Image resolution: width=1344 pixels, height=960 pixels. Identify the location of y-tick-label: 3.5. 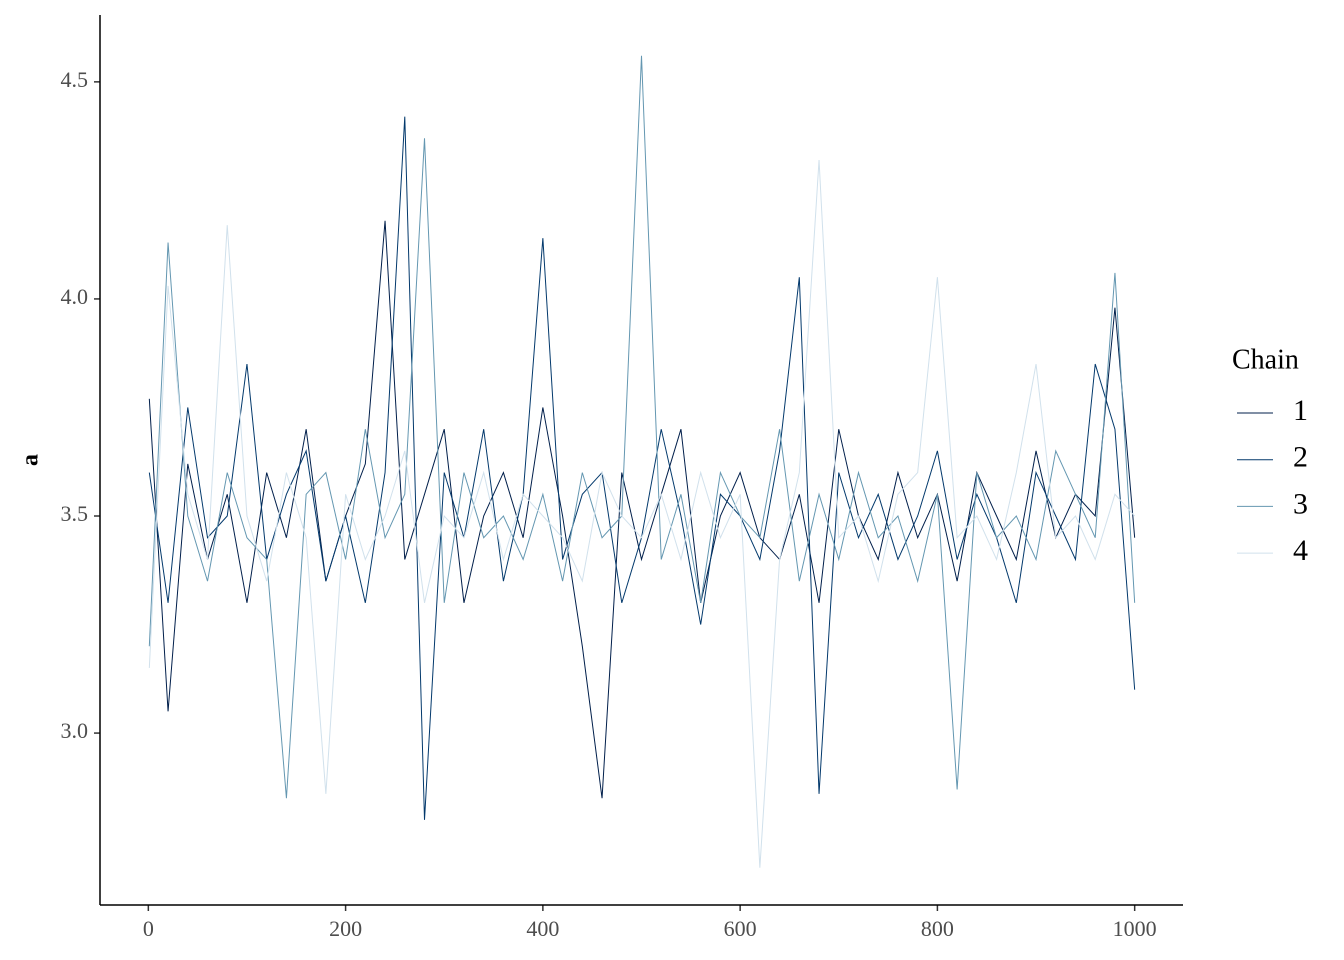
(75, 513).